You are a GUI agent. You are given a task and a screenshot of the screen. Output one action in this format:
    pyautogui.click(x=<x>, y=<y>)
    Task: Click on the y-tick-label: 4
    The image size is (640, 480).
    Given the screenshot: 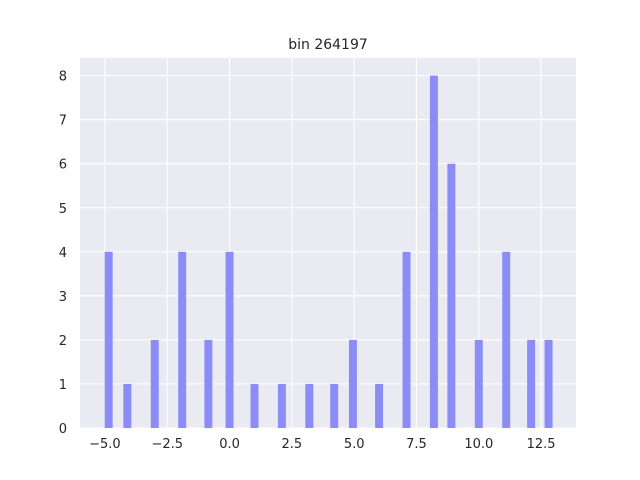 What is the action you would take?
    pyautogui.click(x=63, y=253)
    